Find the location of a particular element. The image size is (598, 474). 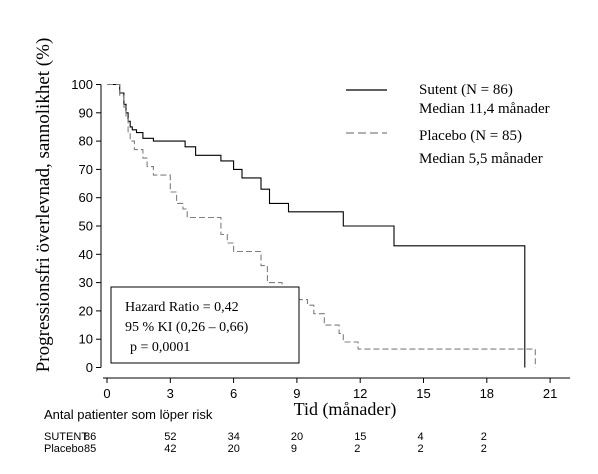

hazard-ratio-text: Hazard Ratio = 0,42 is located at coordinates (182, 307).